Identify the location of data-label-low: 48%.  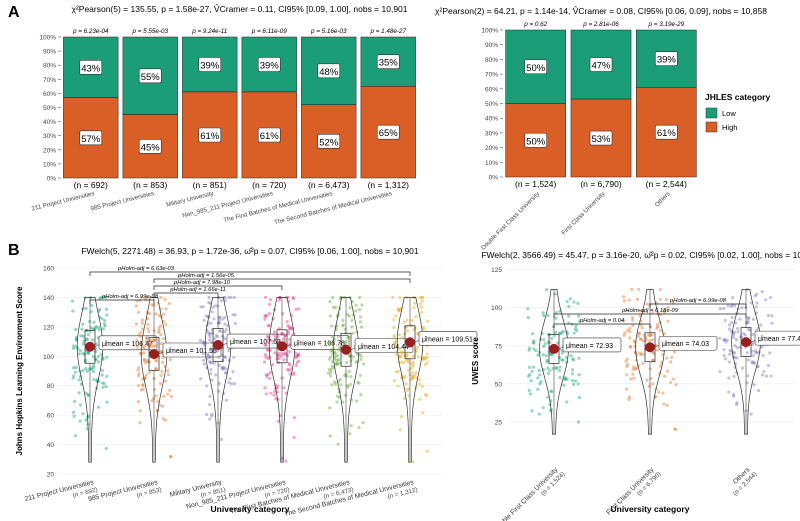
(329, 72).